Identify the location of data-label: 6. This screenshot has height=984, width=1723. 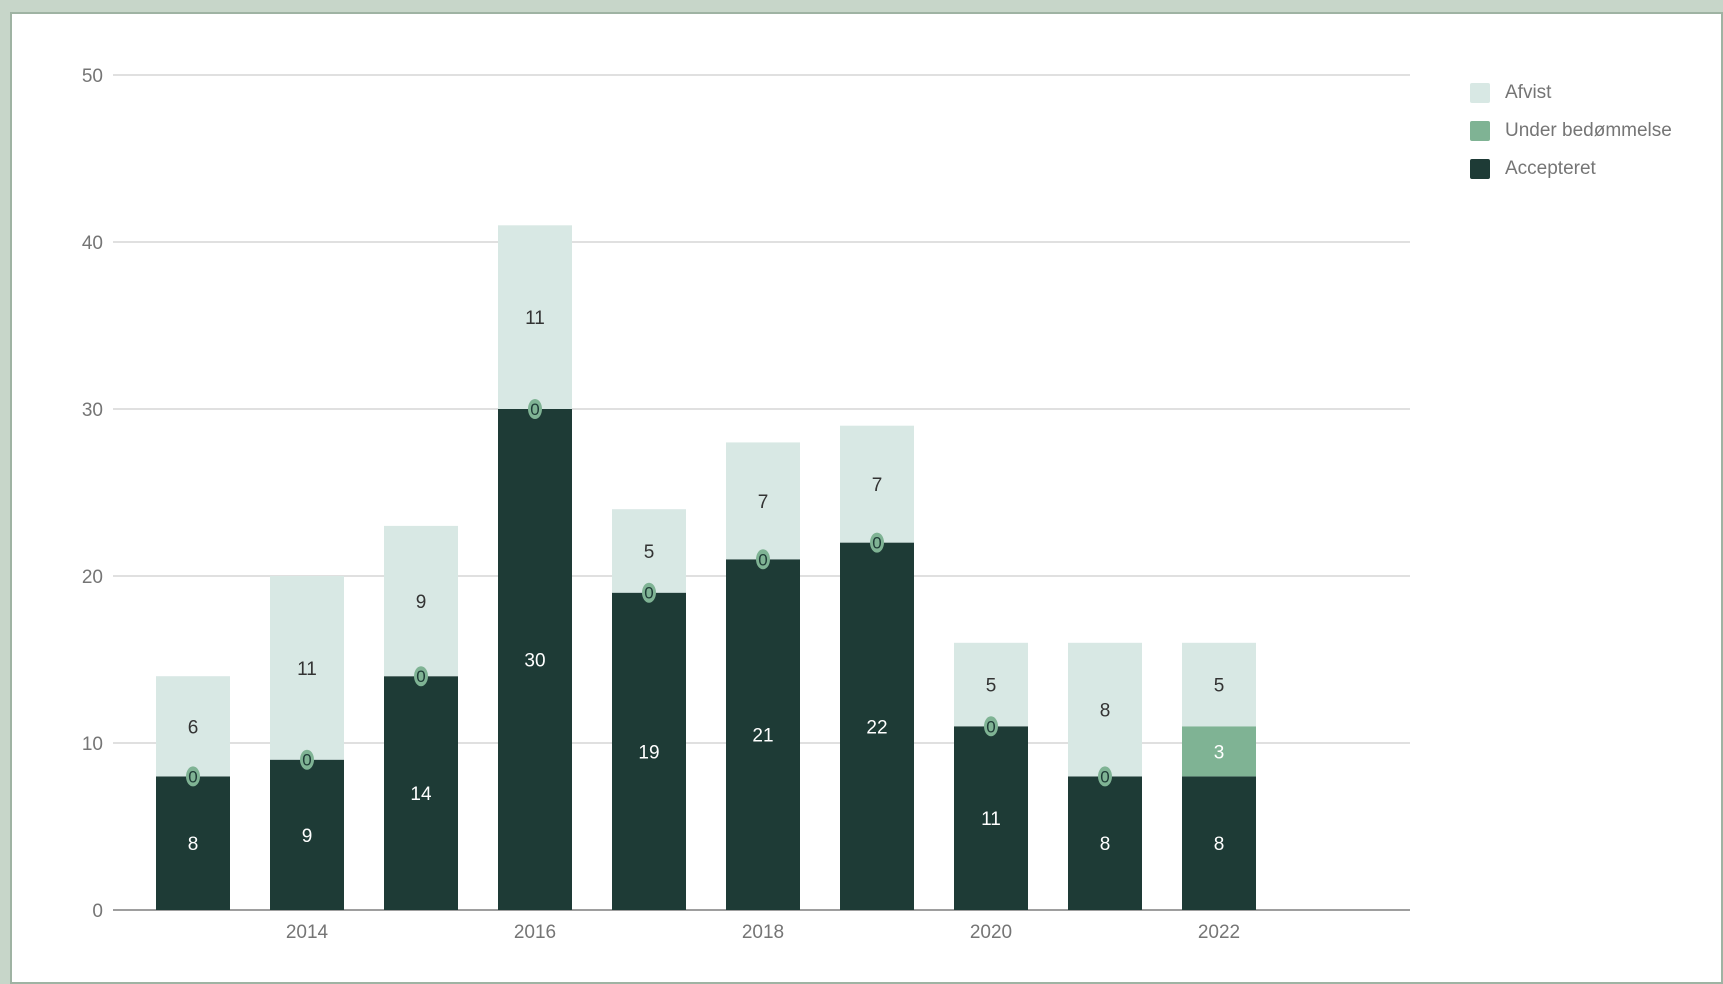
(193, 727).